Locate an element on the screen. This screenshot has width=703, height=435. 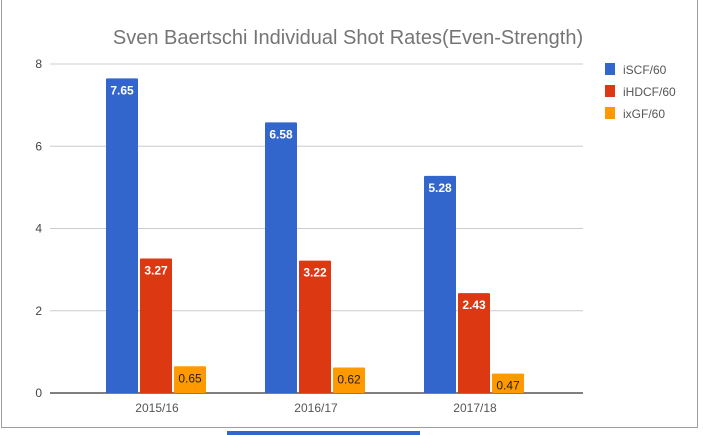
data-label: 0.65 is located at coordinates (190, 378).